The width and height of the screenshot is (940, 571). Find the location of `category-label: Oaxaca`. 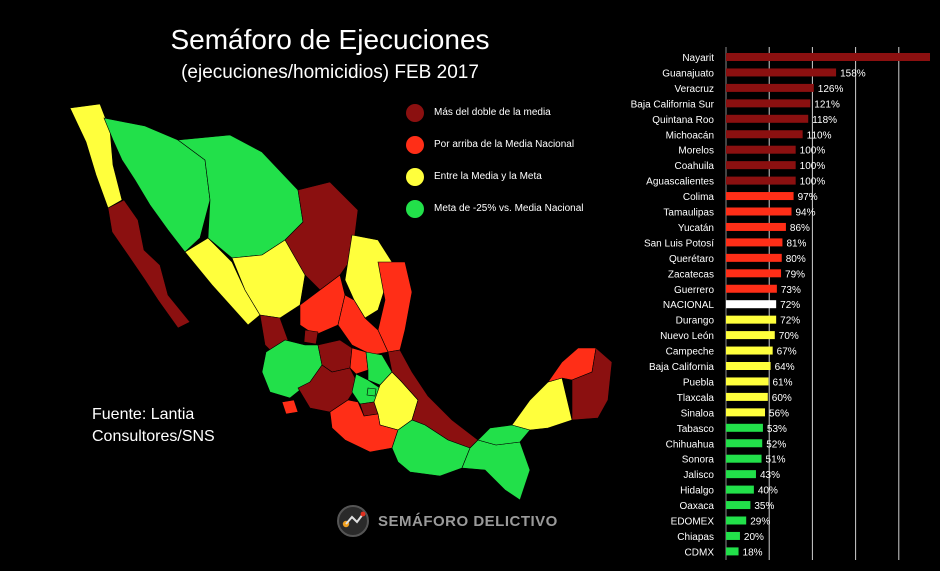

category-label: Oaxaca is located at coordinates (697, 506).